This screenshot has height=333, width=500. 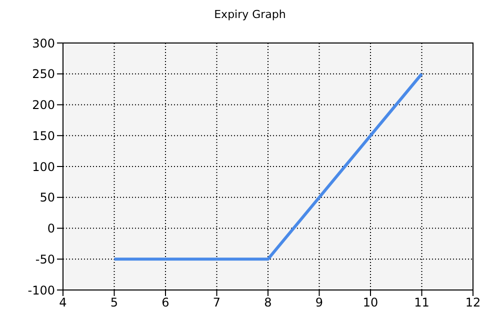 I want to click on y-tick-label: 50, so click(x=47, y=197).